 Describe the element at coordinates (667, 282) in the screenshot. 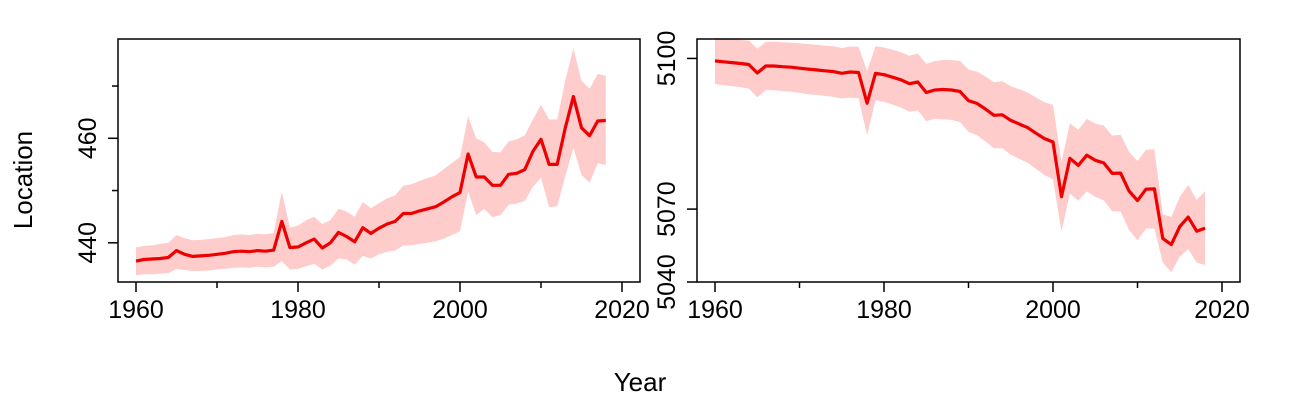

I see `y-tick-label: 5040` at that location.